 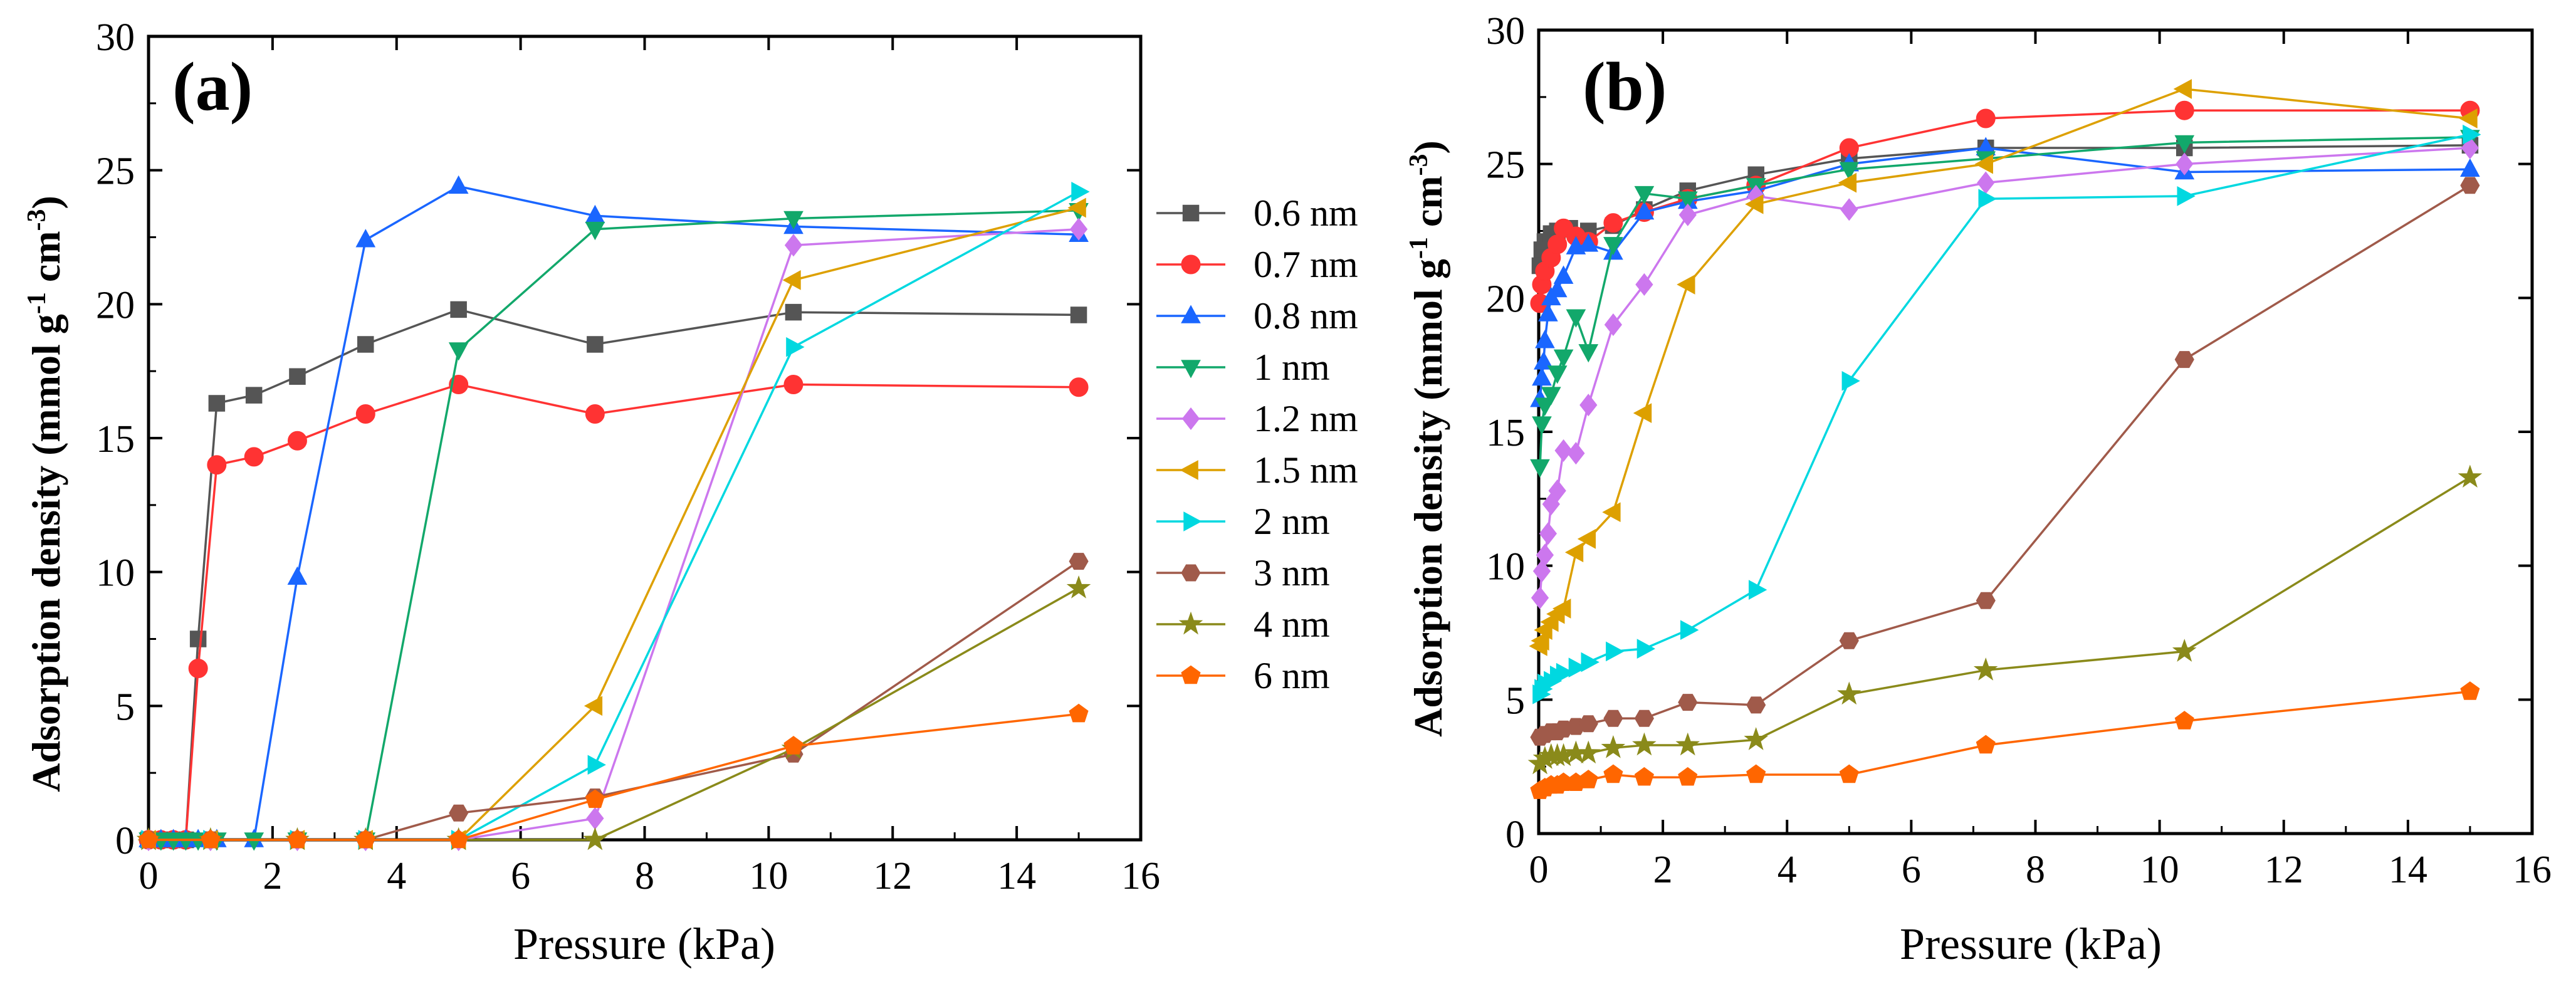 I want to click on panel-a-point-1p2-nm, so click(x=1078, y=229).